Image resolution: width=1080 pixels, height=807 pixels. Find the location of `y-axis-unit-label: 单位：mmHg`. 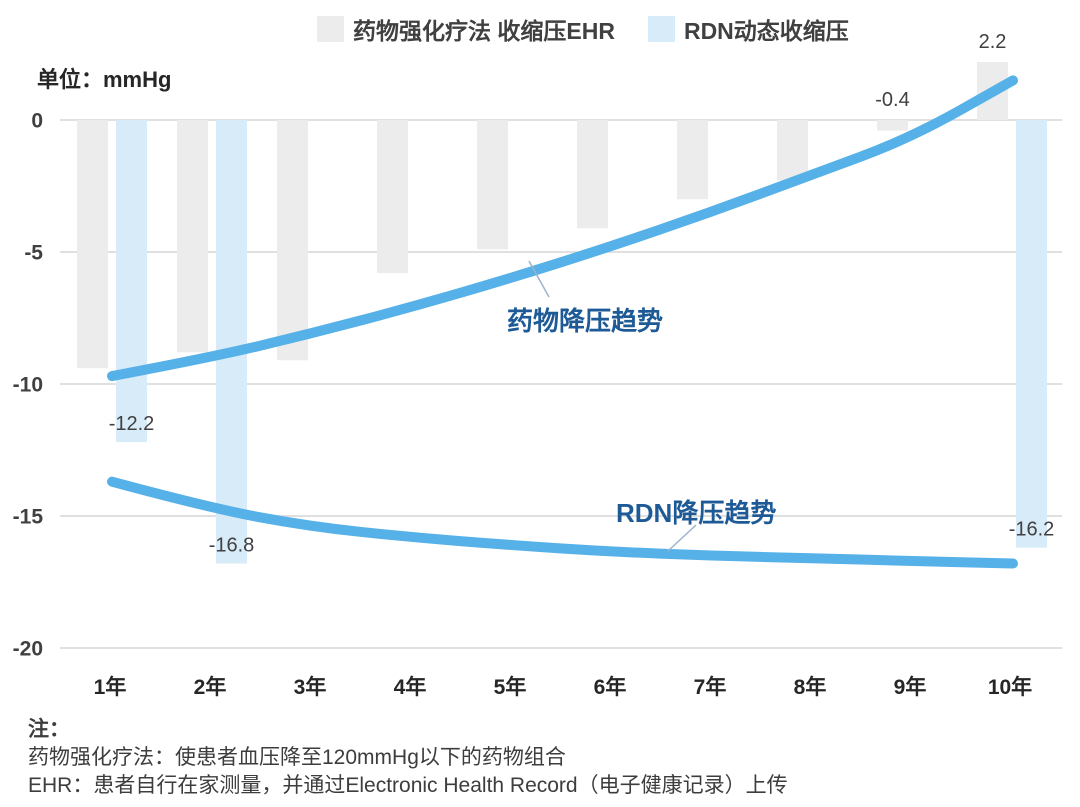

y-axis-unit-label: 单位：mmHg is located at coordinates (104, 79).